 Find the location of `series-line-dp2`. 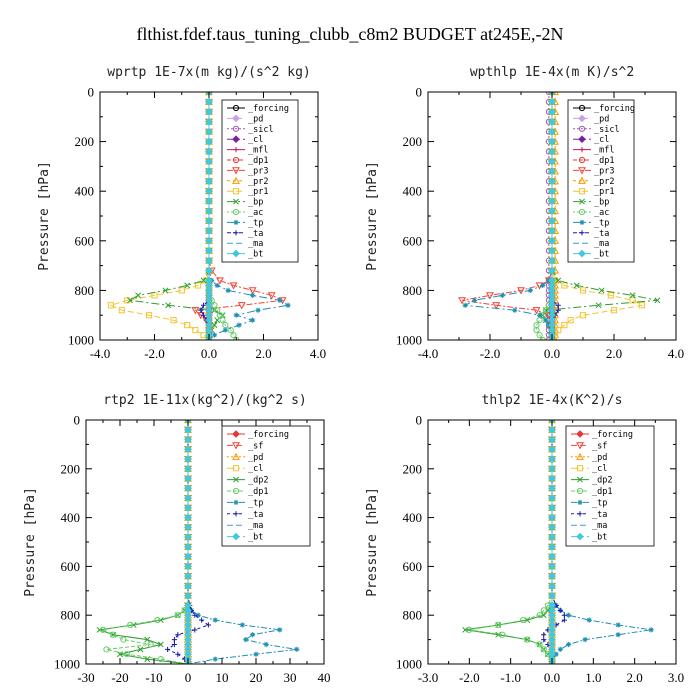

series-line-dp2 is located at coordinates (509, 542).